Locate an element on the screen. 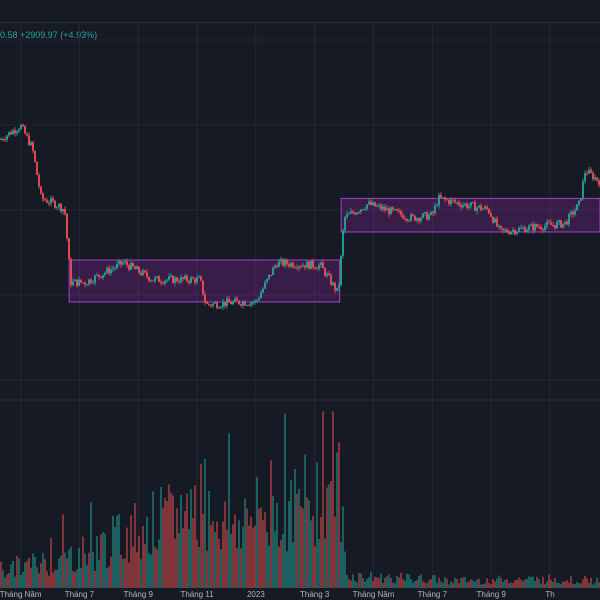  time-axis-label: Tháng 9 is located at coordinates (491, 594).